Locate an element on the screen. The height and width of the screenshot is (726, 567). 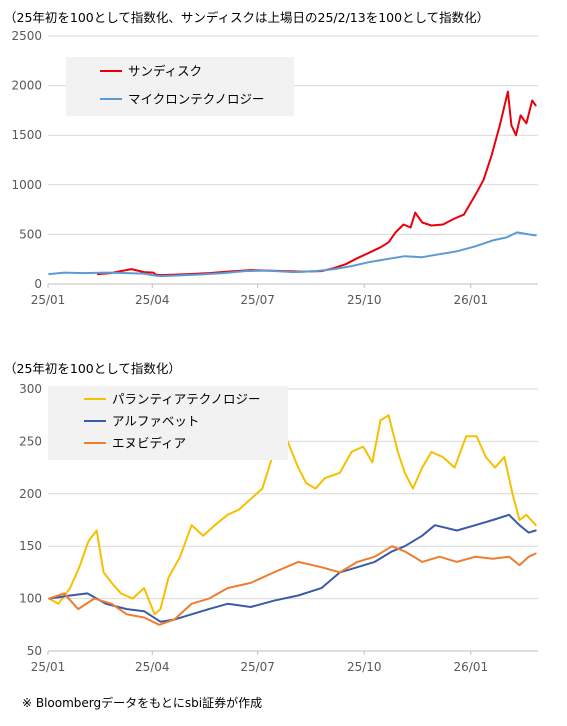
chart2-x-tick-label: 26/01 is located at coordinates (471, 667).